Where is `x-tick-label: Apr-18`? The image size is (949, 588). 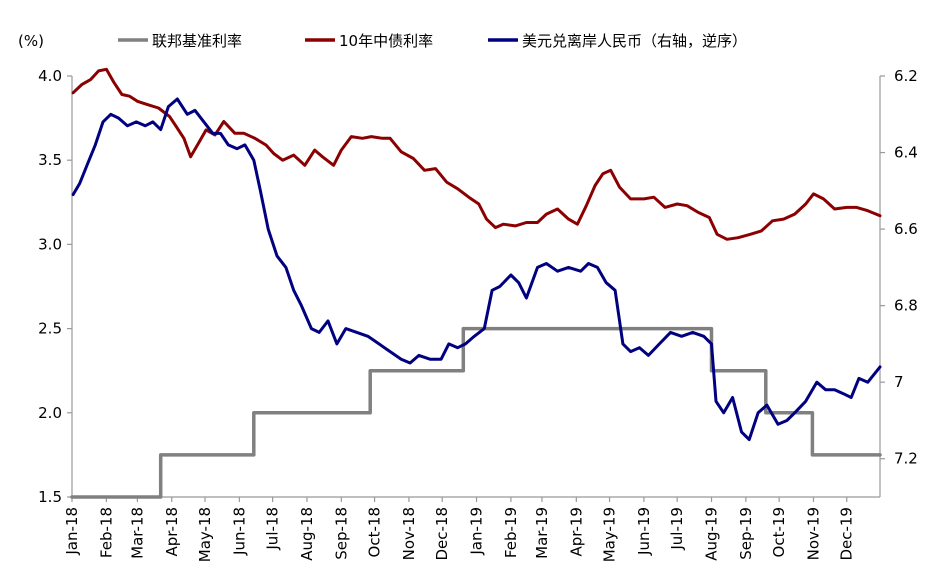 x-tick-label: Apr-18 is located at coordinates (172, 532).